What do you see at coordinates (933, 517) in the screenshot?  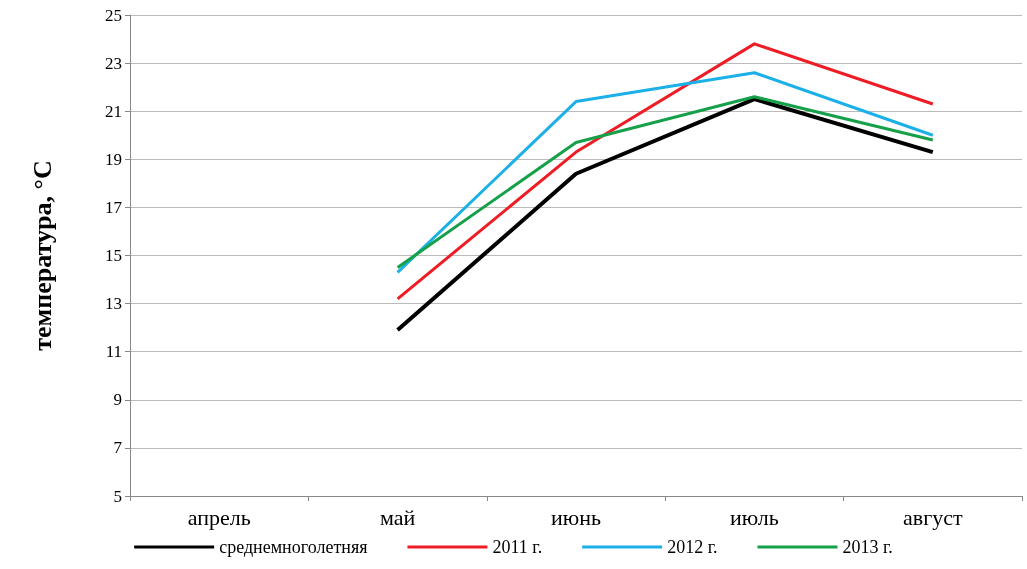 I see `x-tick-label: август` at bounding box center [933, 517].